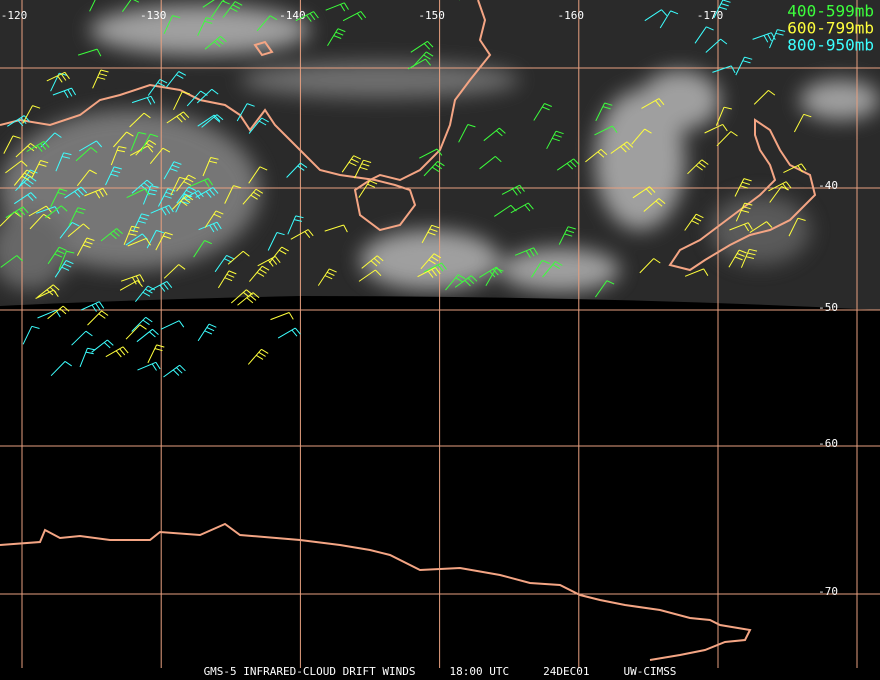  I want to click on latitude-label: -40, so click(828, 185).